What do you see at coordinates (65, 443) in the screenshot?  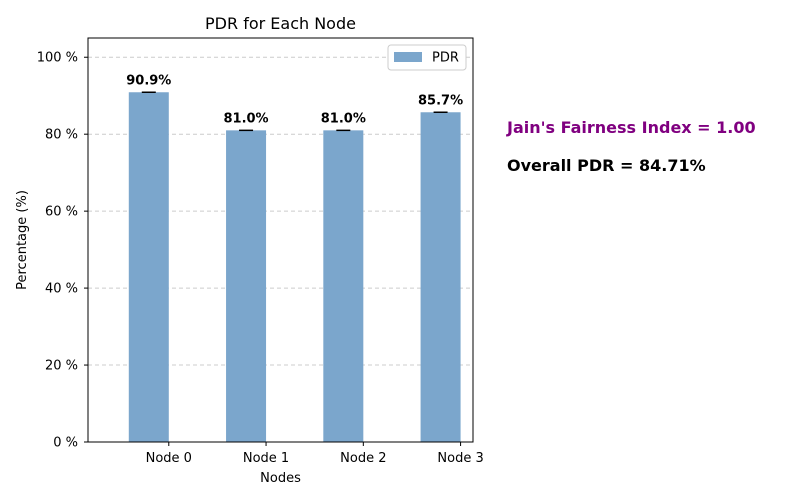 I see `y-tick-label: 0 %` at bounding box center [65, 443].